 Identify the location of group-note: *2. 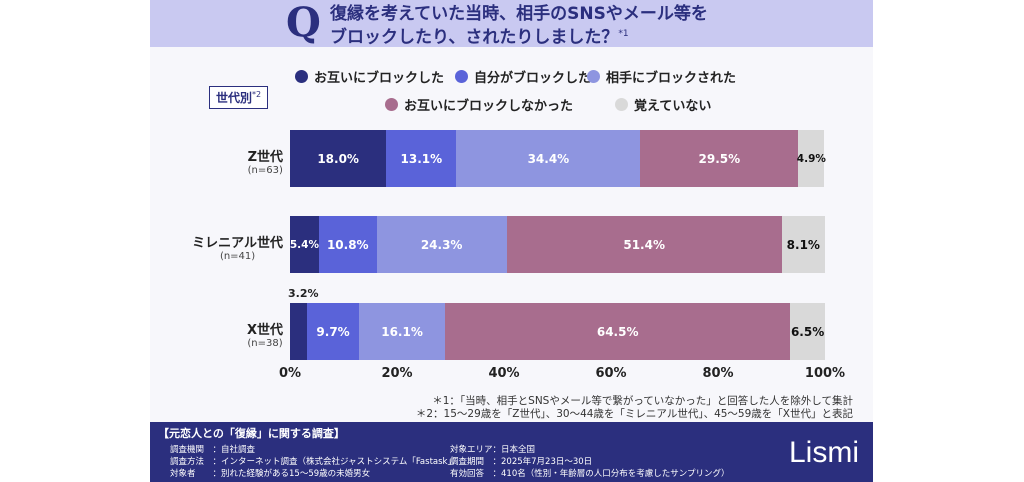
(257, 94).